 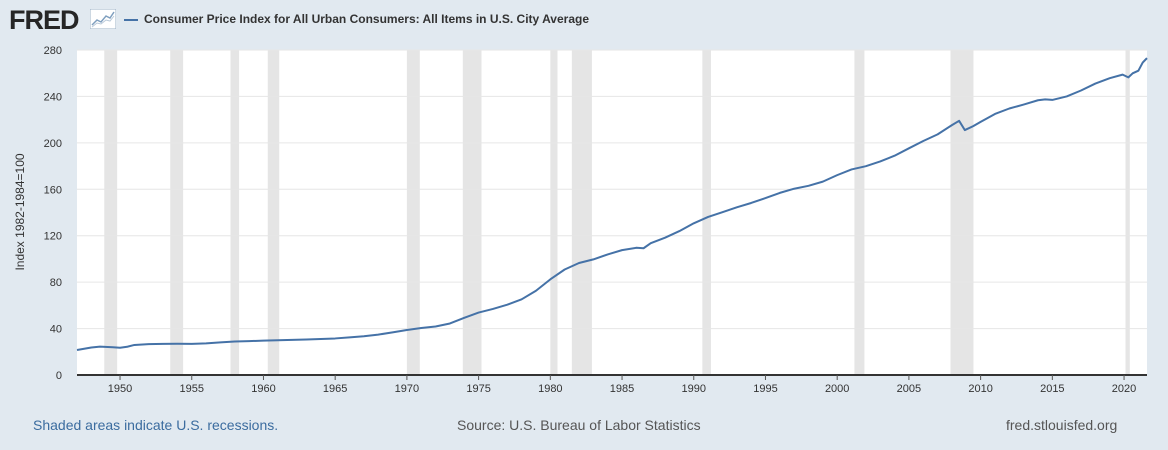 What do you see at coordinates (1124, 389) in the screenshot?
I see `x-tick-label: 2020` at bounding box center [1124, 389].